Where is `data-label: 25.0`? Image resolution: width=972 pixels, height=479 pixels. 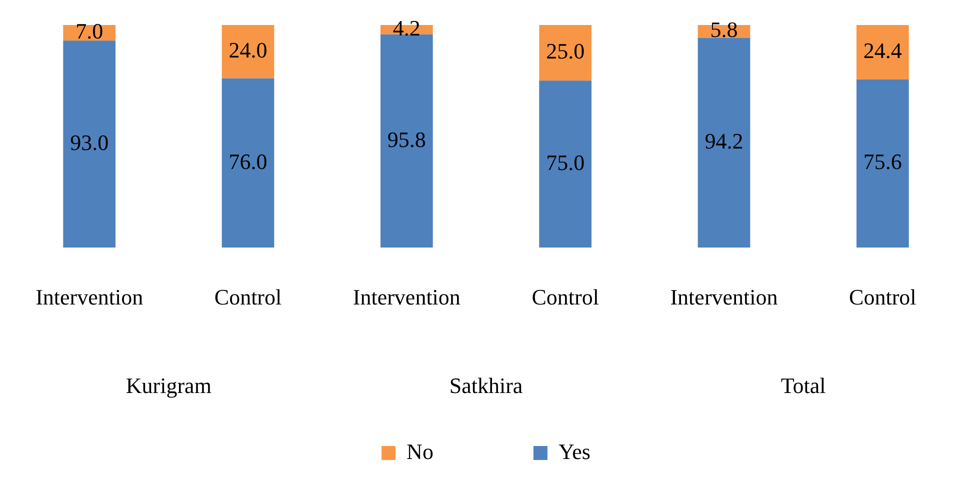 data-label: 25.0 is located at coordinates (565, 51).